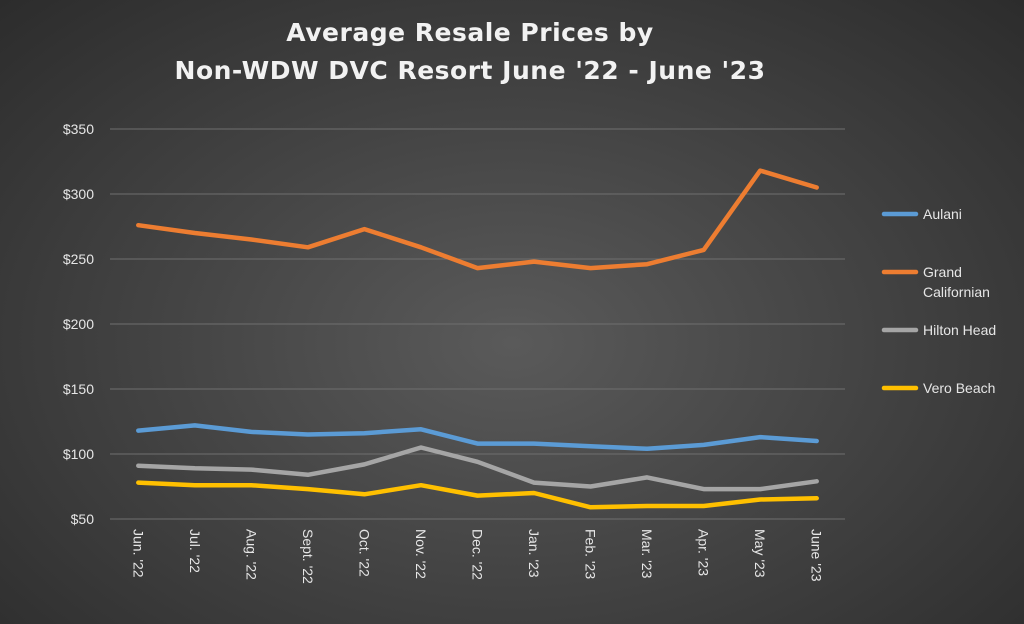 Image resolution: width=1024 pixels, height=624 pixels. What do you see at coordinates (78, 324) in the screenshot?
I see `y-tick-label: $200` at bounding box center [78, 324].